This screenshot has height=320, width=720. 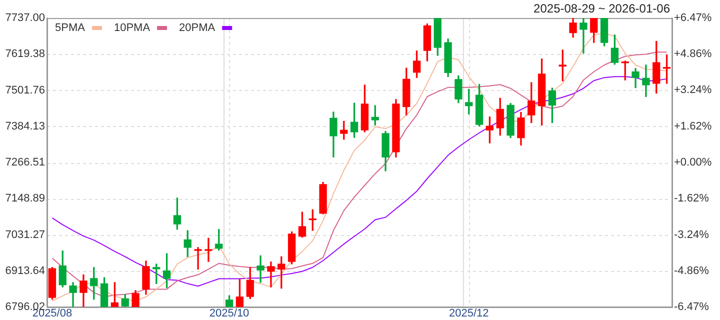 I want to click on y2-tick-label: +3.24%, so click(x=693, y=90).